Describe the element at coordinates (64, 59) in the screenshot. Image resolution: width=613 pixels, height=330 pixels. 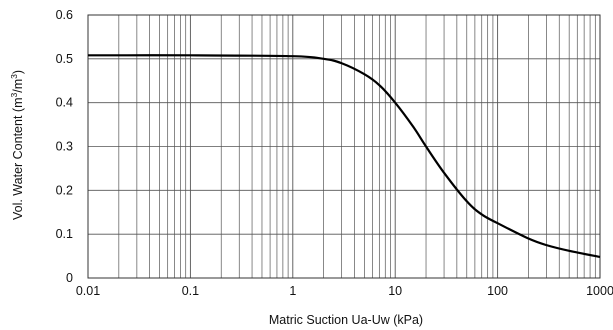
I see `y-tick-label: 0.5` at that location.